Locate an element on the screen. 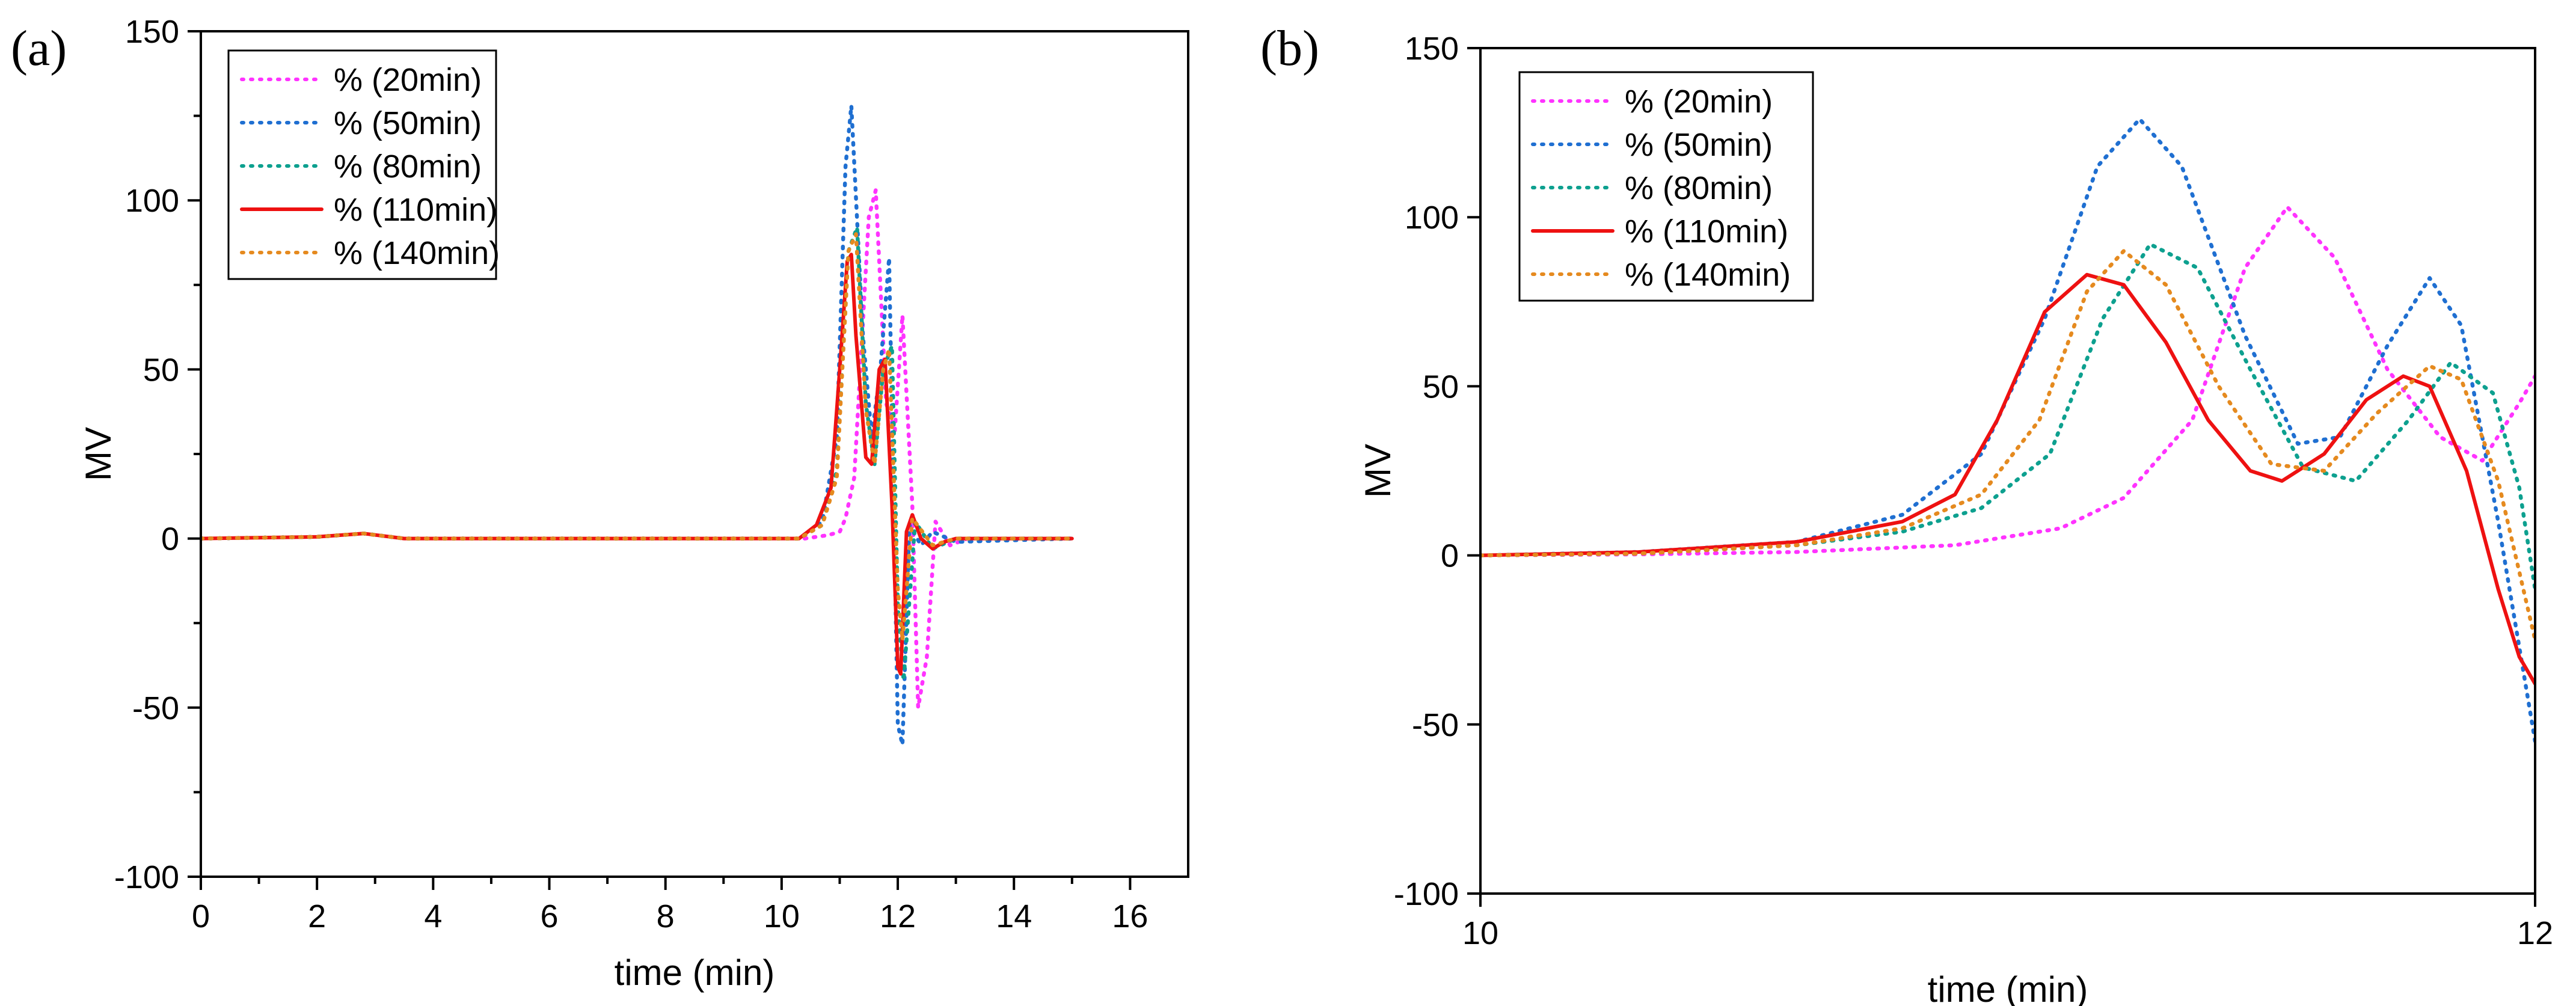 The width and height of the screenshot is (2576, 1006). legend-box is located at coordinates (362, 164).